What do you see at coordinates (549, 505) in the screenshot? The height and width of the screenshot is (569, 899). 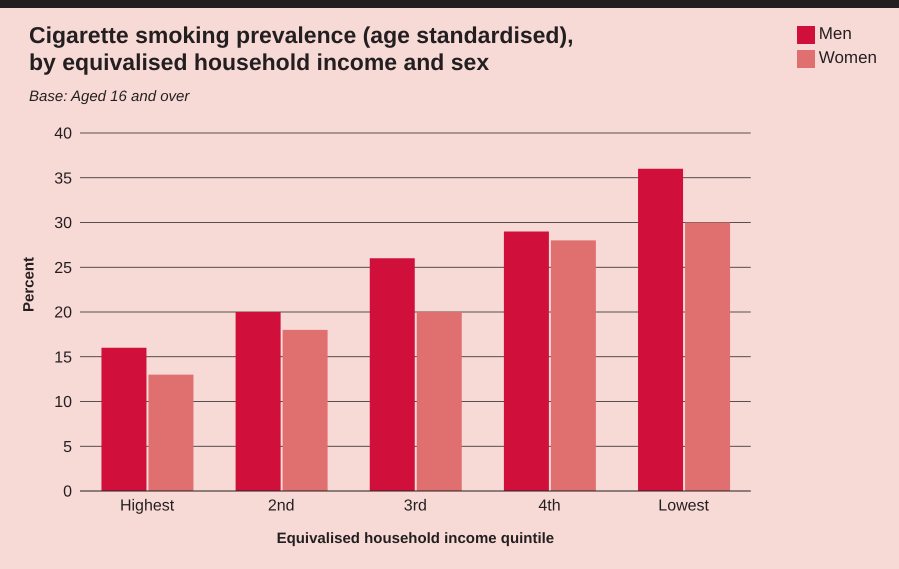 I see `x-tick-label: 4th` at bounding box center [549, 505].